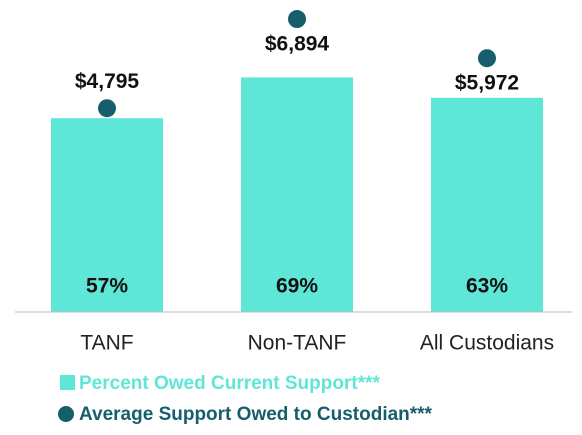  What do you see at coordinates (487, 83) in the screenshot?
I see `dot-label: $5,972` at bounding box center [487, 83].